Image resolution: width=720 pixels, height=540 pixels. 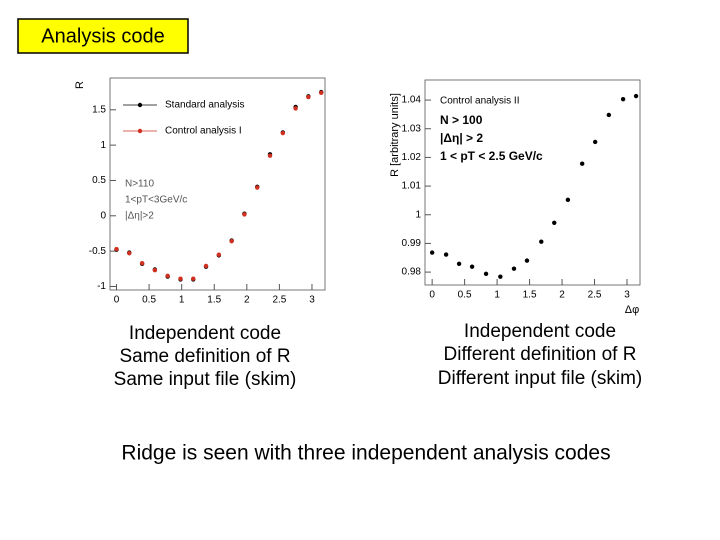 I want to click on legend-label: Standard analysis, so click(x=205, y=105).